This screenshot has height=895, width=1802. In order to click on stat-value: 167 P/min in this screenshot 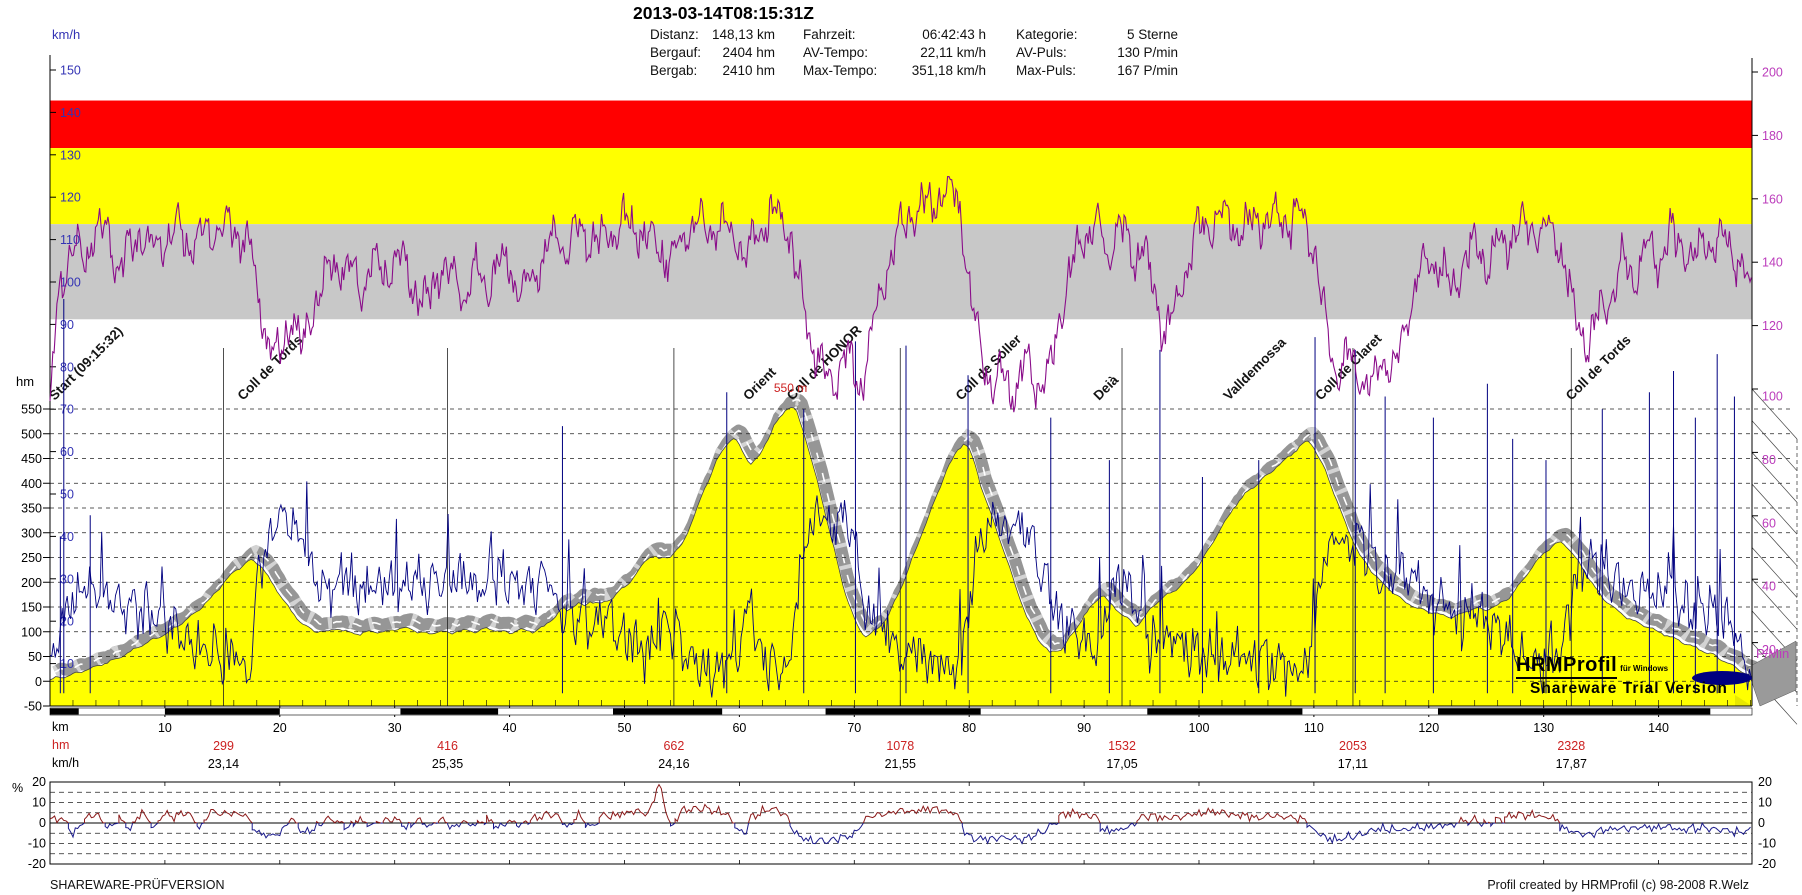, I will do `click(1147, 70)`.